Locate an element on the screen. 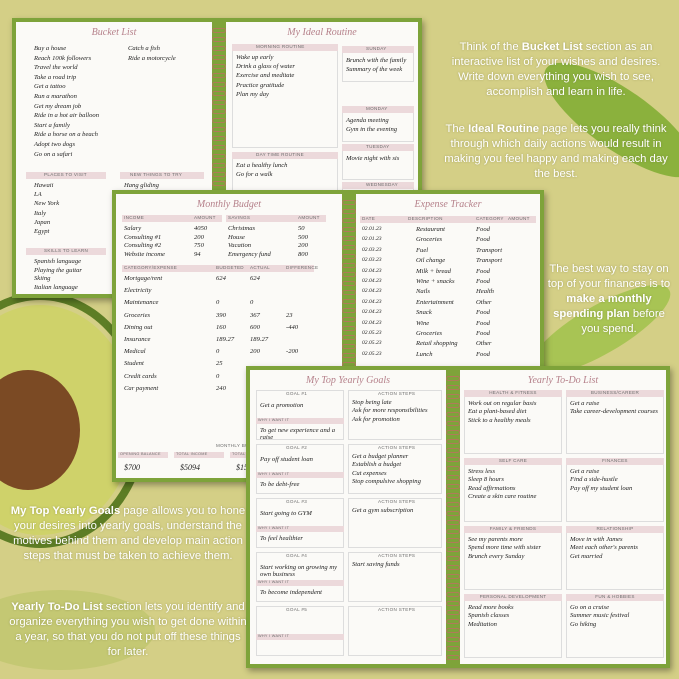  table-cell: Retail shopping is located at coordinates (437, 344).